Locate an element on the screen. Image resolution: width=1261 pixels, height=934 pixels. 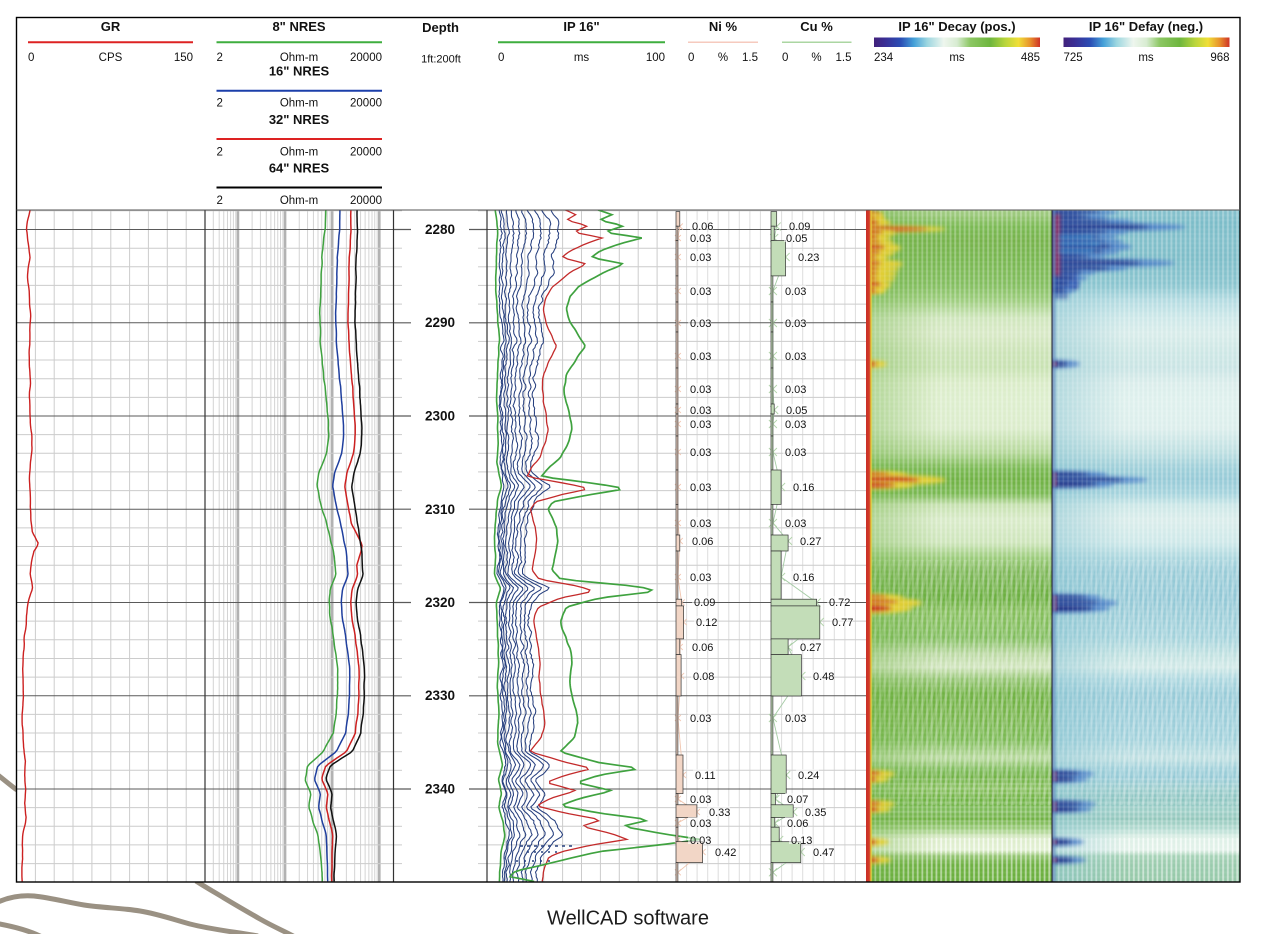
svg-text: 0.07 is located at coordinates (797, 800).